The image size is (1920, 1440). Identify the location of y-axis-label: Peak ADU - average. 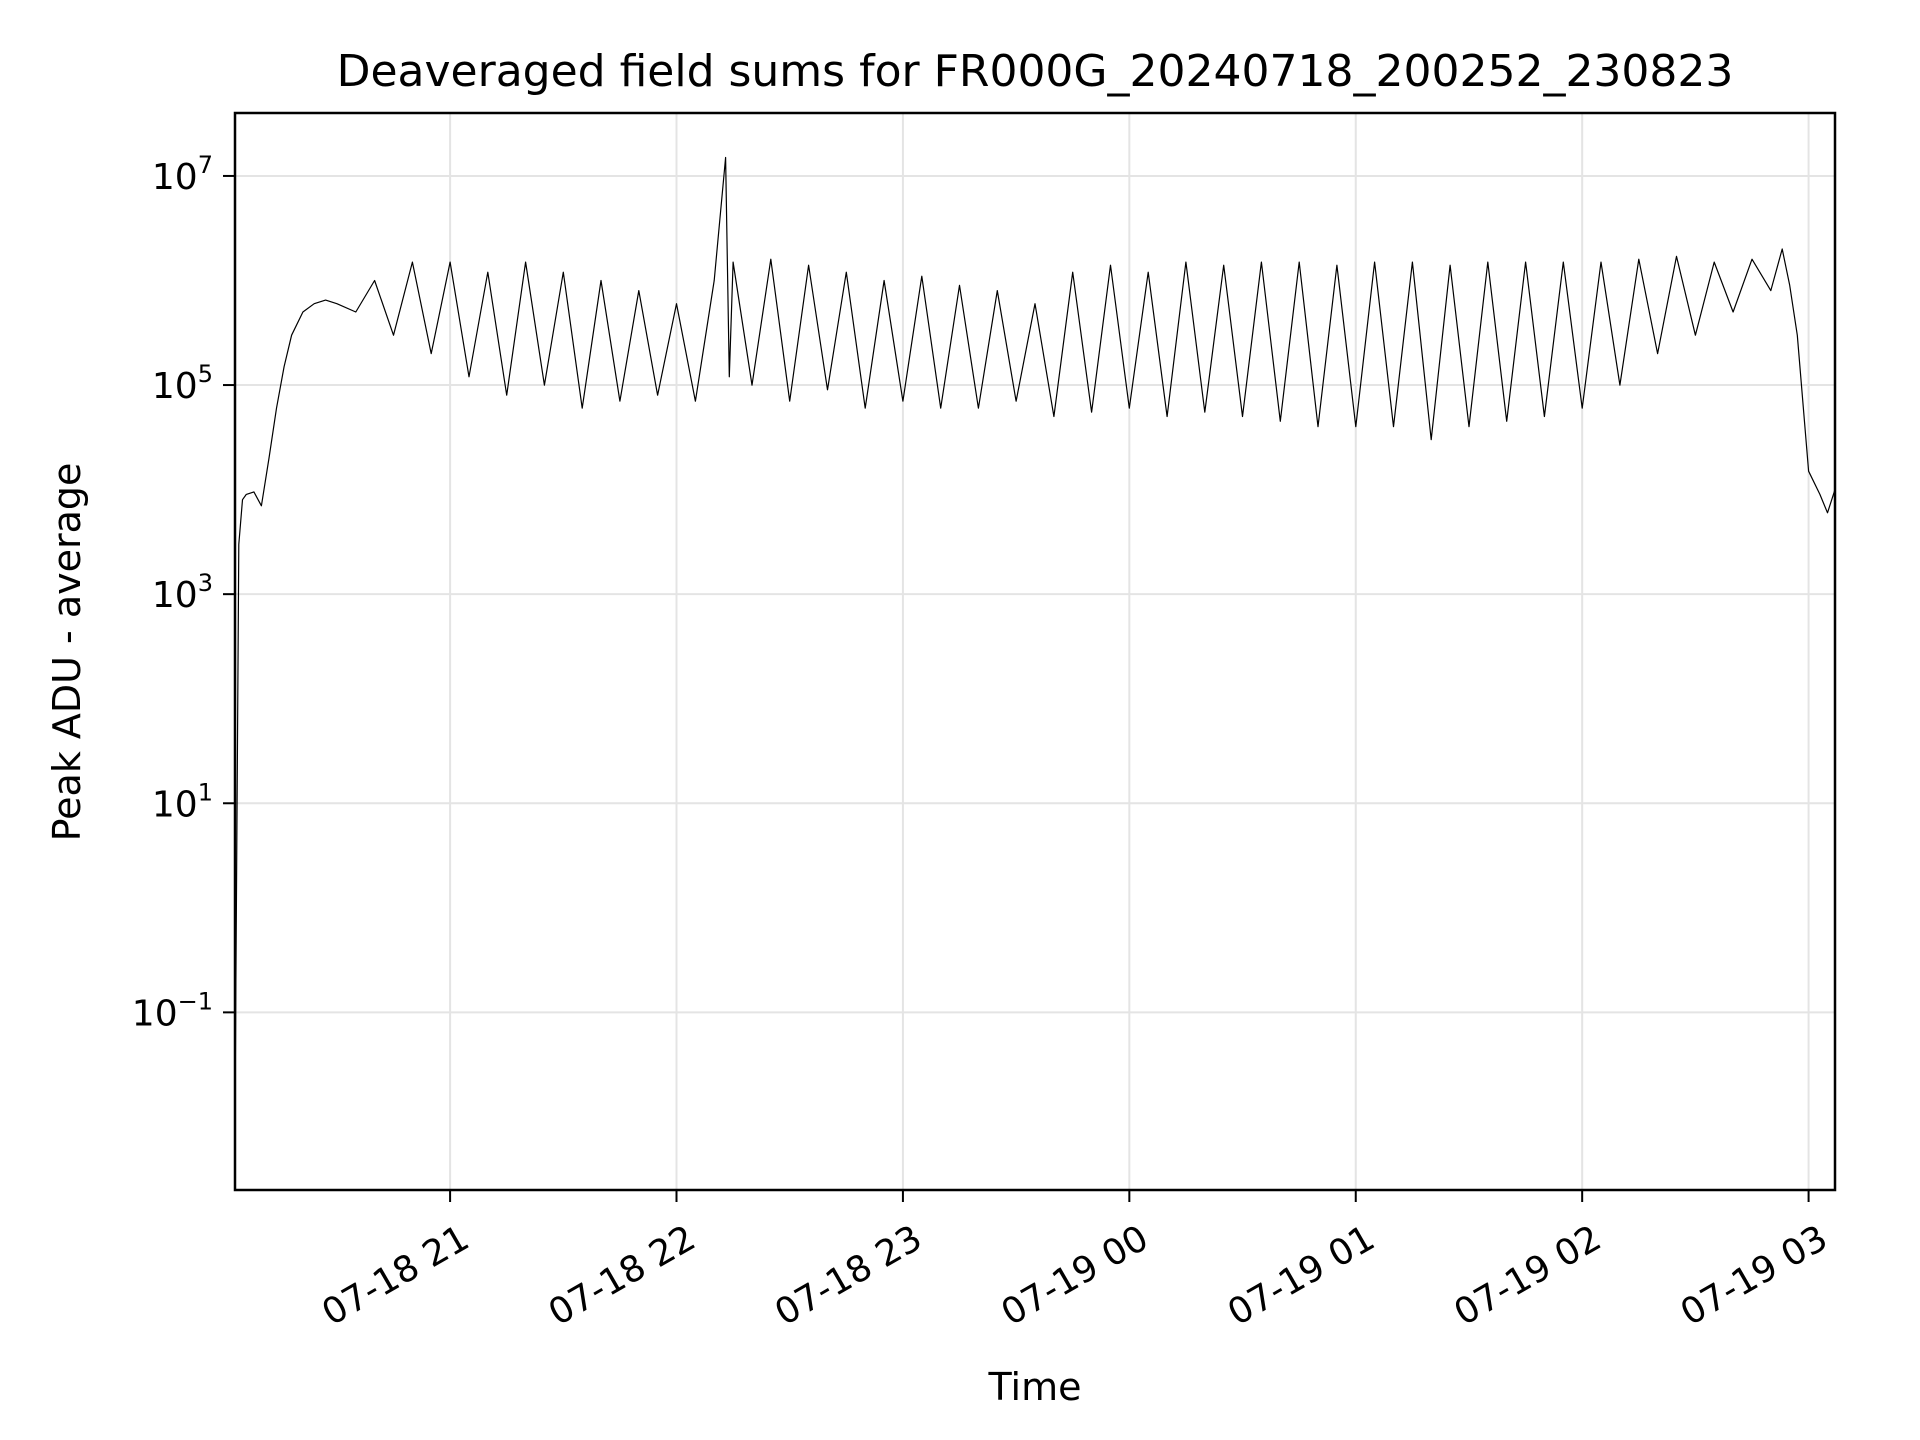
(67, 652).